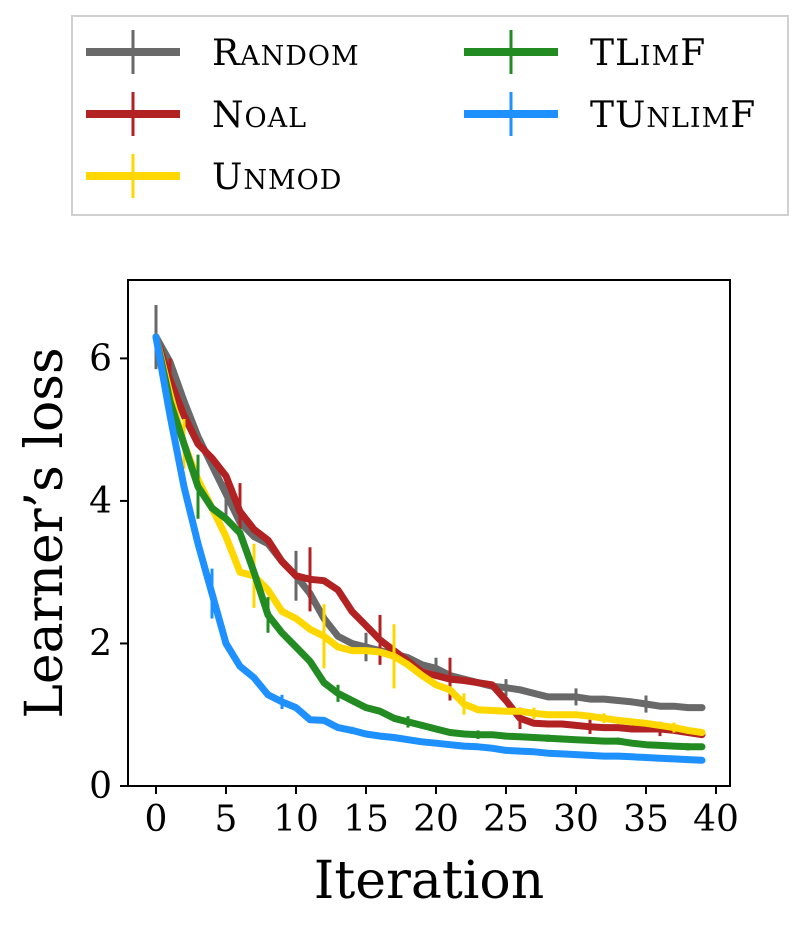  I want to click on legend-label-noal: NOAL, so click(259, 115).